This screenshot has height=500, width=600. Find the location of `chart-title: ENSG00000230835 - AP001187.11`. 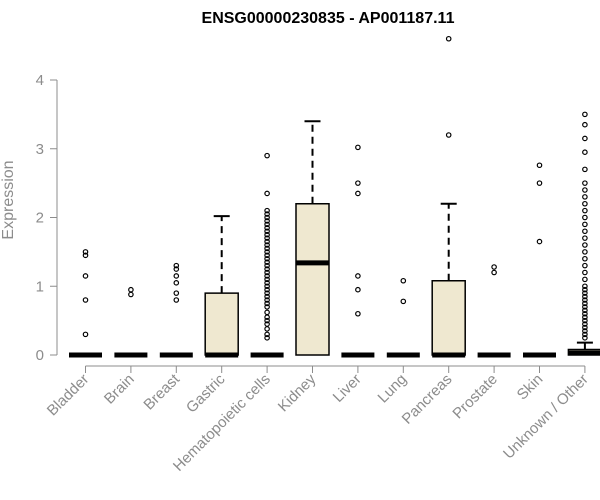

chart-title: ENSG00000230835 - AP001187.11 is located at coordinates (328, 18).